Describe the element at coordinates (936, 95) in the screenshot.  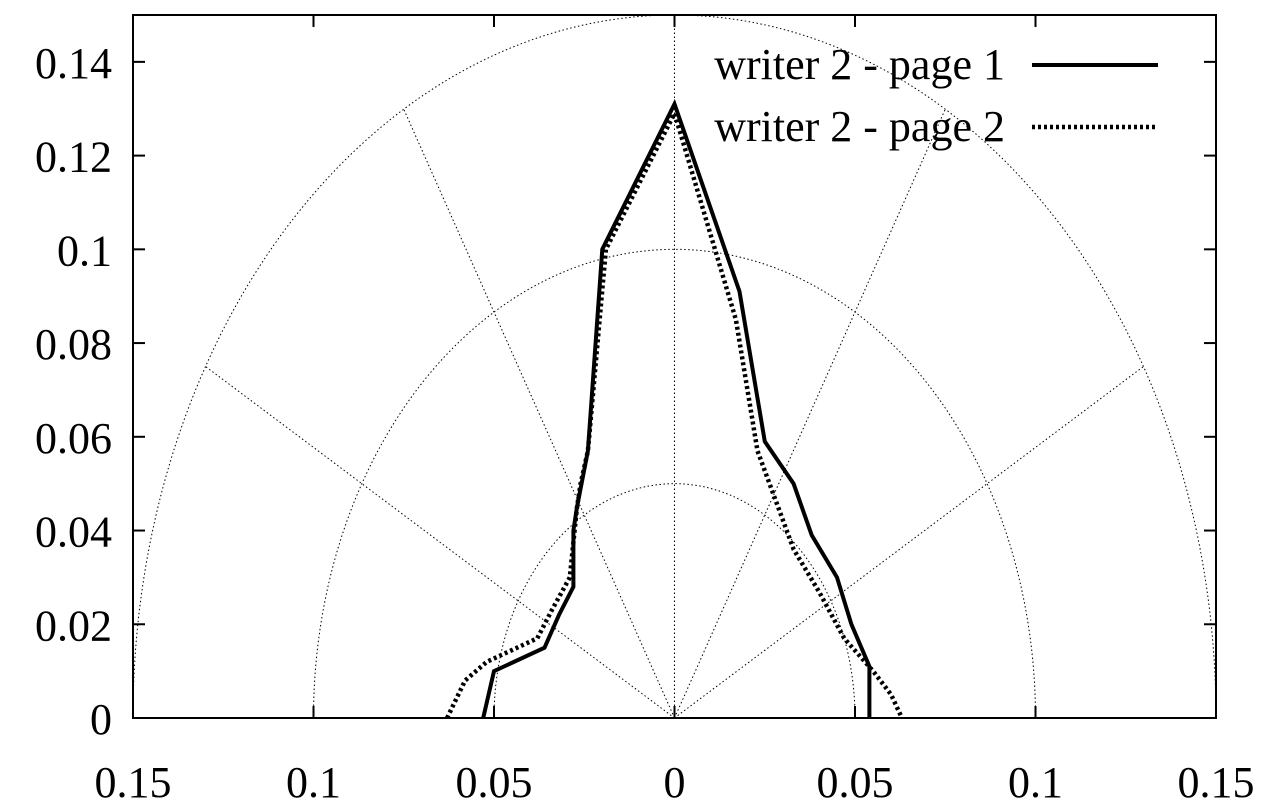
I see `legend: writer 2 - page 1 writer 2 - page 2` at that location.